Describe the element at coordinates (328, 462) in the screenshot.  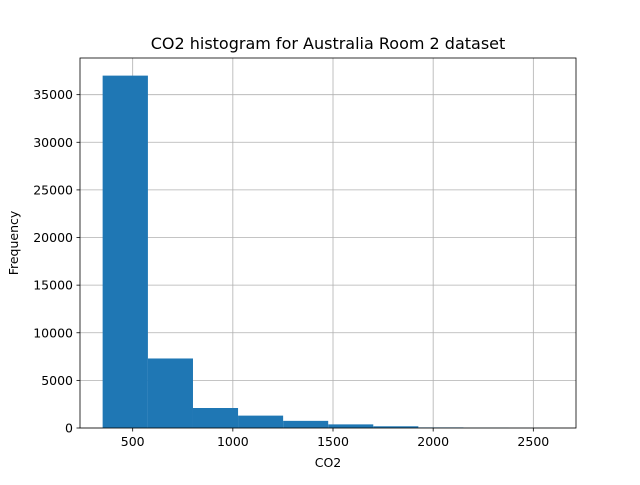
I see `x-axis-label: CO2` at that location.